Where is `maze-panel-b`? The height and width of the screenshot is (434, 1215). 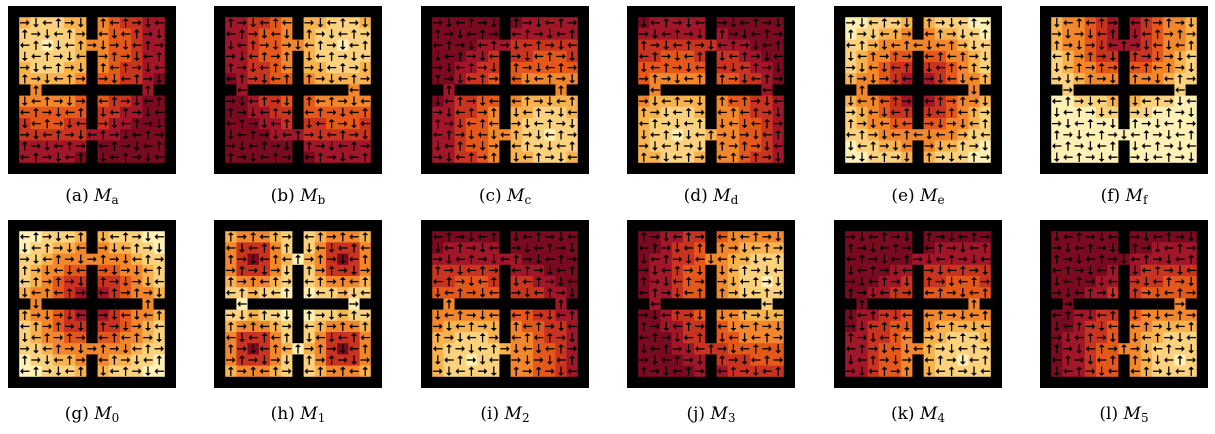
maze-panel-b is located at coordinates (298, 90).